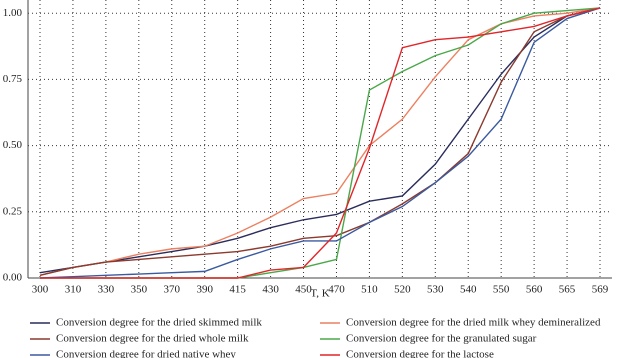  What do you see at coordinates (146, 353) in the screenshot?
I see `legend-label: Conversion degree for dried native whey` at bounding box center [146, 353].